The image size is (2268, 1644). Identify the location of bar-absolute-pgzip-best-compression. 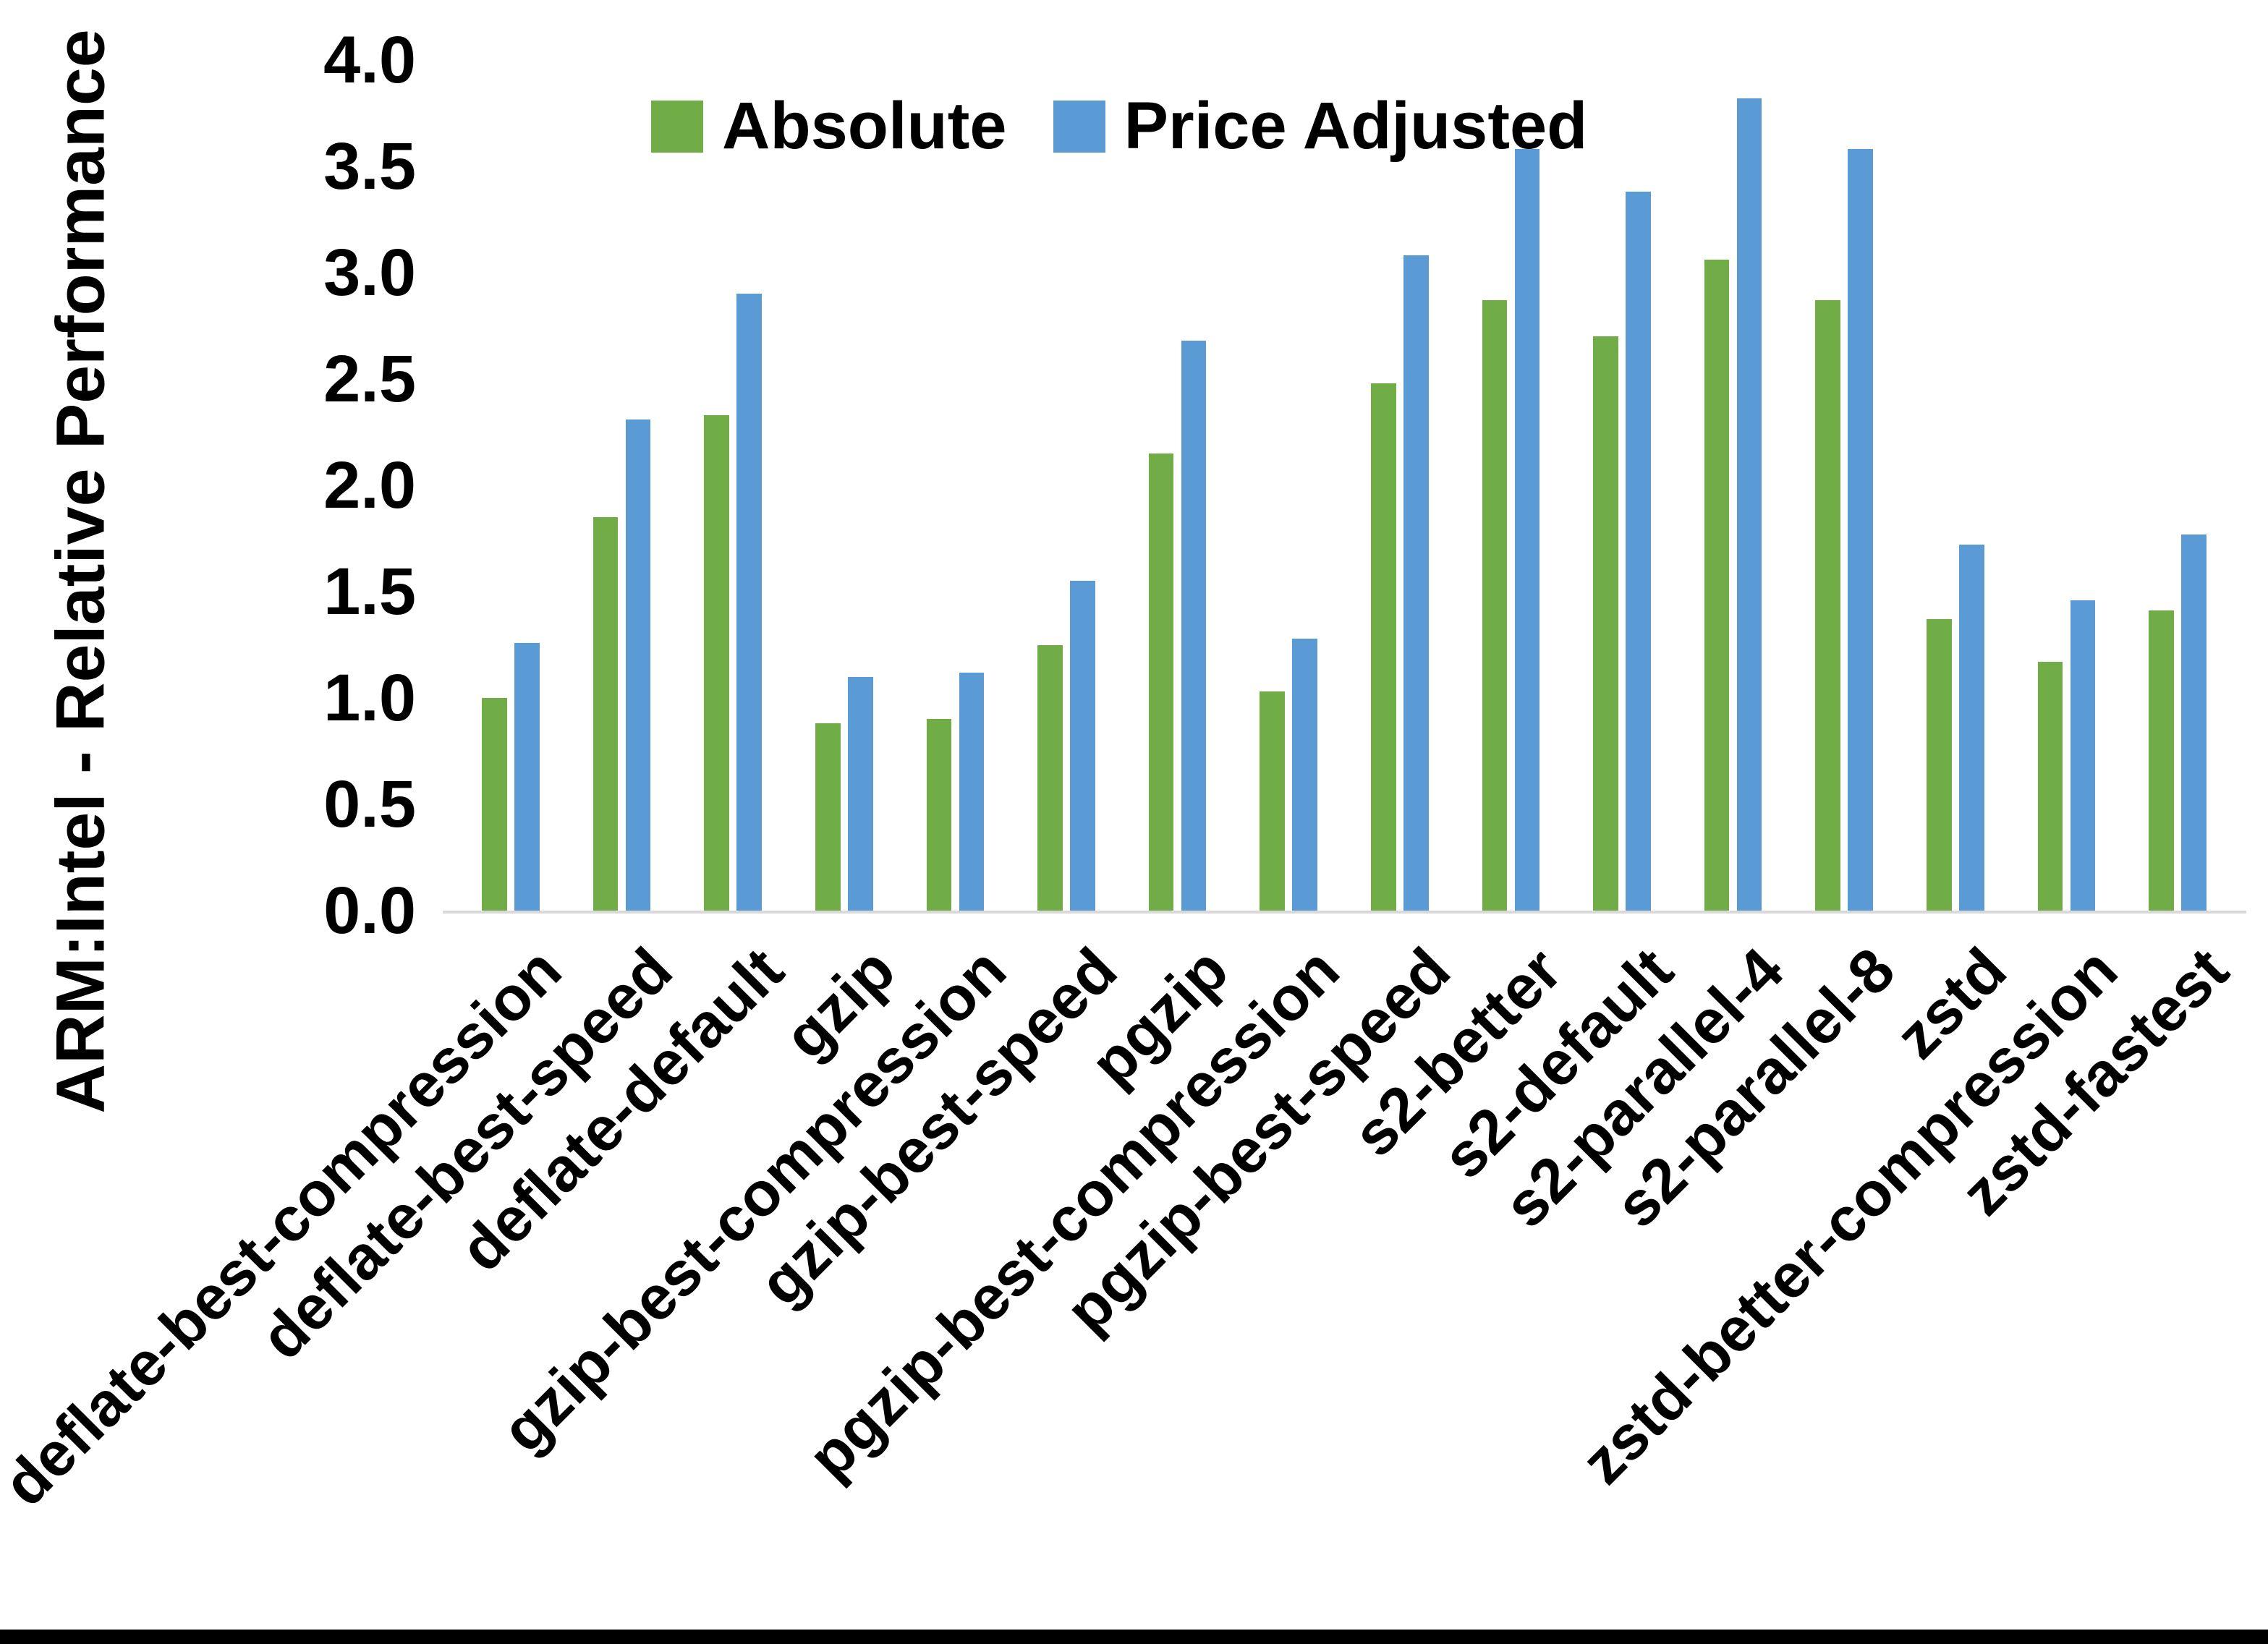
(1272, 801).